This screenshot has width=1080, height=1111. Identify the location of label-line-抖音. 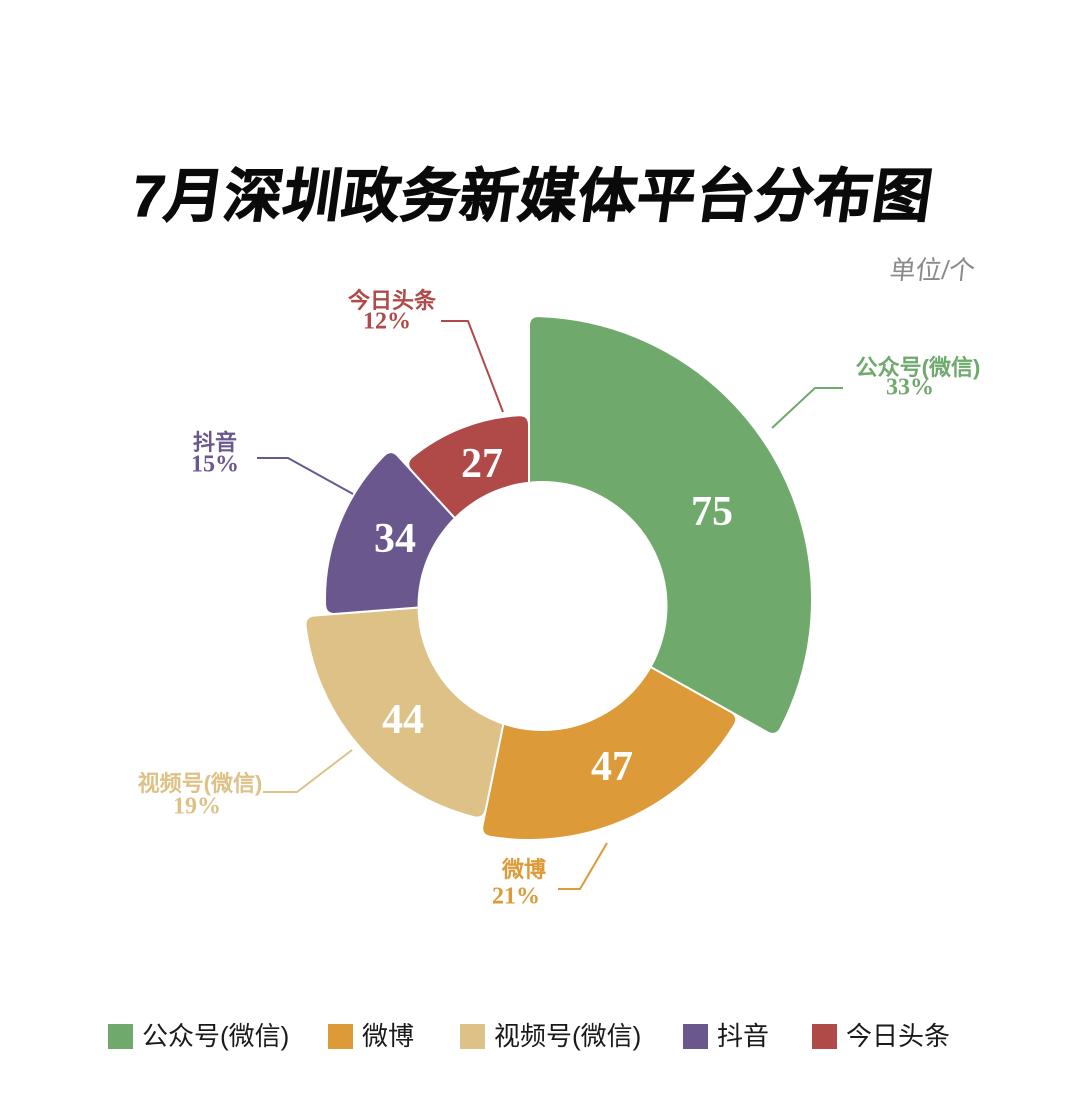
(305, 476).